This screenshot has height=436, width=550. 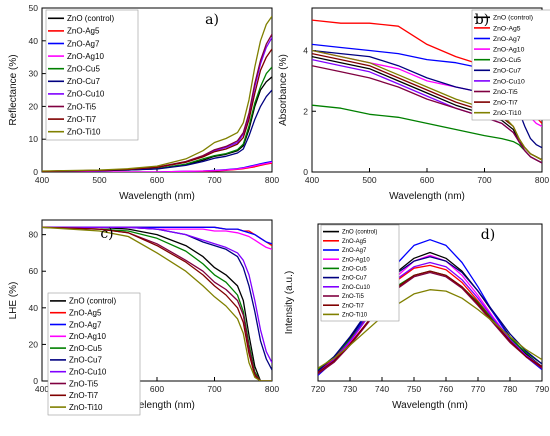 I want to click on y-tick-label: 80, so click(x=34, y=235).